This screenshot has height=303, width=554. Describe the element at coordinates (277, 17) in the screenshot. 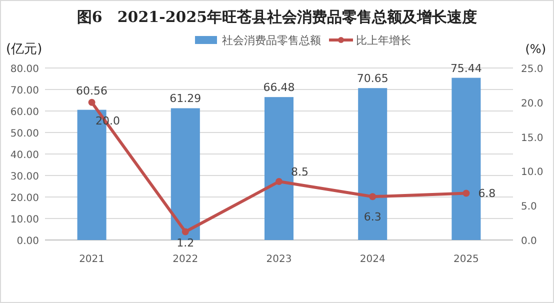

I see `title: 图6 2021-2025年旺苍县社会消费品零售总额及增长速度` at that location.